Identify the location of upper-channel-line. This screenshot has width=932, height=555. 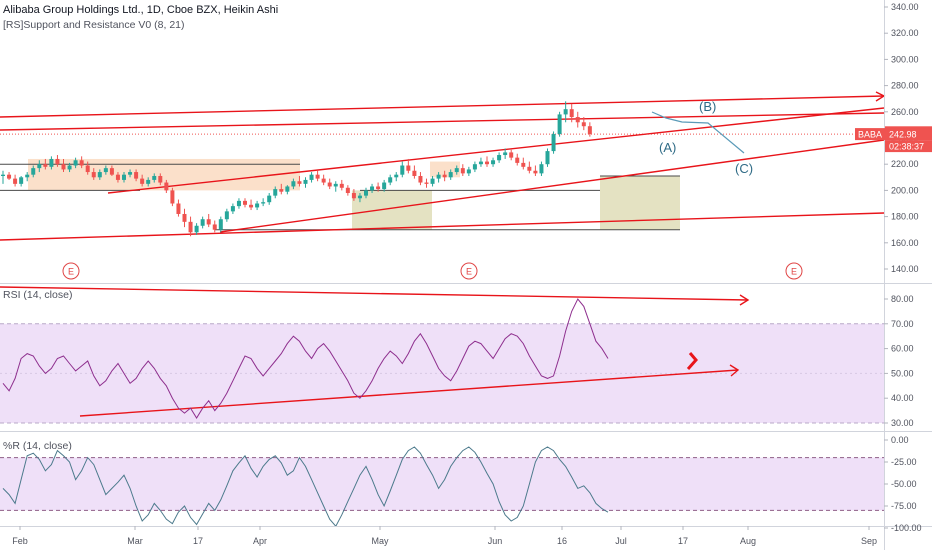
(442, 106).